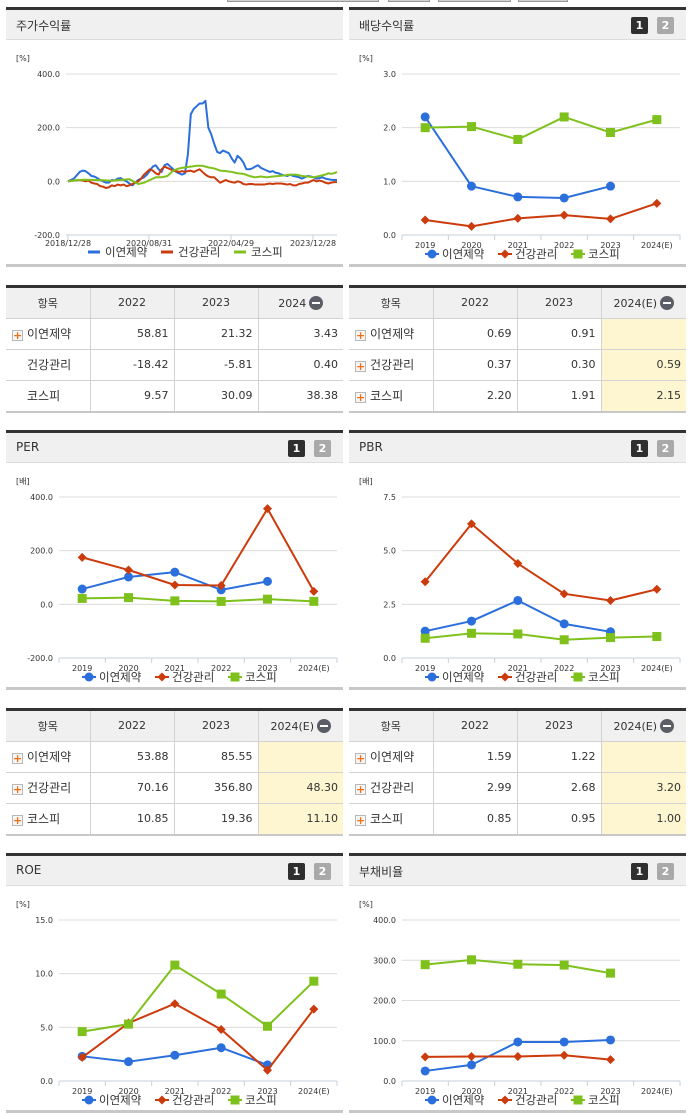 Image resolution: width=691 pixels, height=1115 pixels. Describe the element at coordinates (231, 243) in the screenshot. I see `x-tick-label: 2022/04/29` at that location.